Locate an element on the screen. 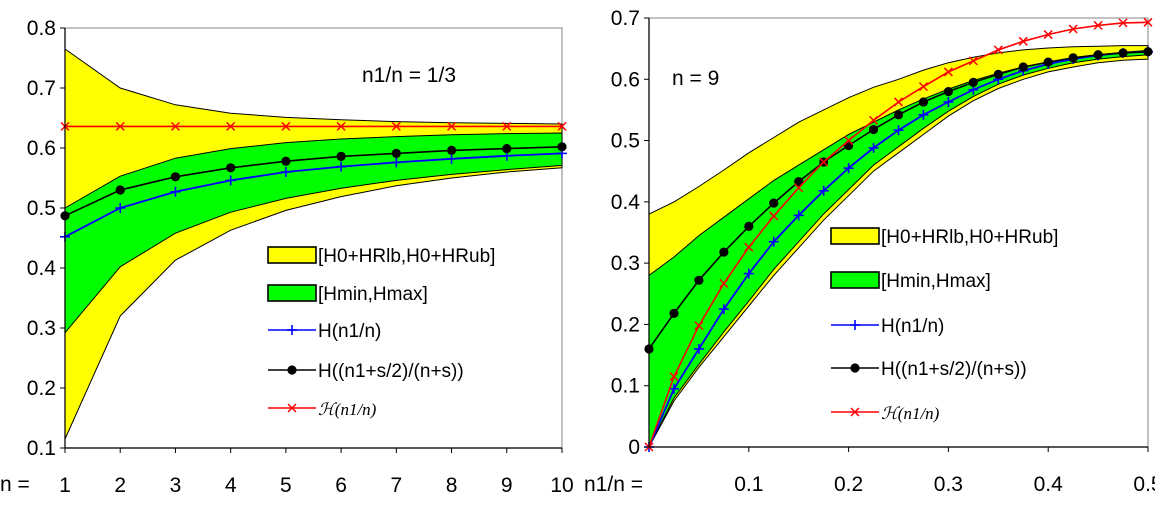 The width and height of the screenshot is (1155, 506). y-tick-label: 0.7 is located at coordinates (625, 18).